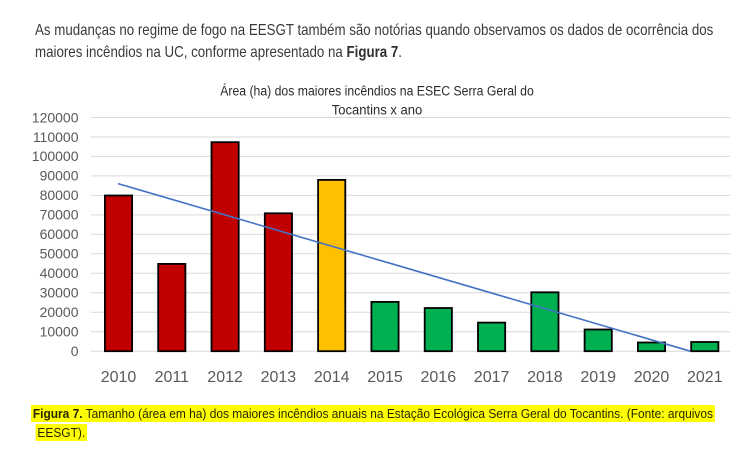  Describe the element at coordinates (59, 293) in the screenshot. I see `svg-text: 30000` at that location.